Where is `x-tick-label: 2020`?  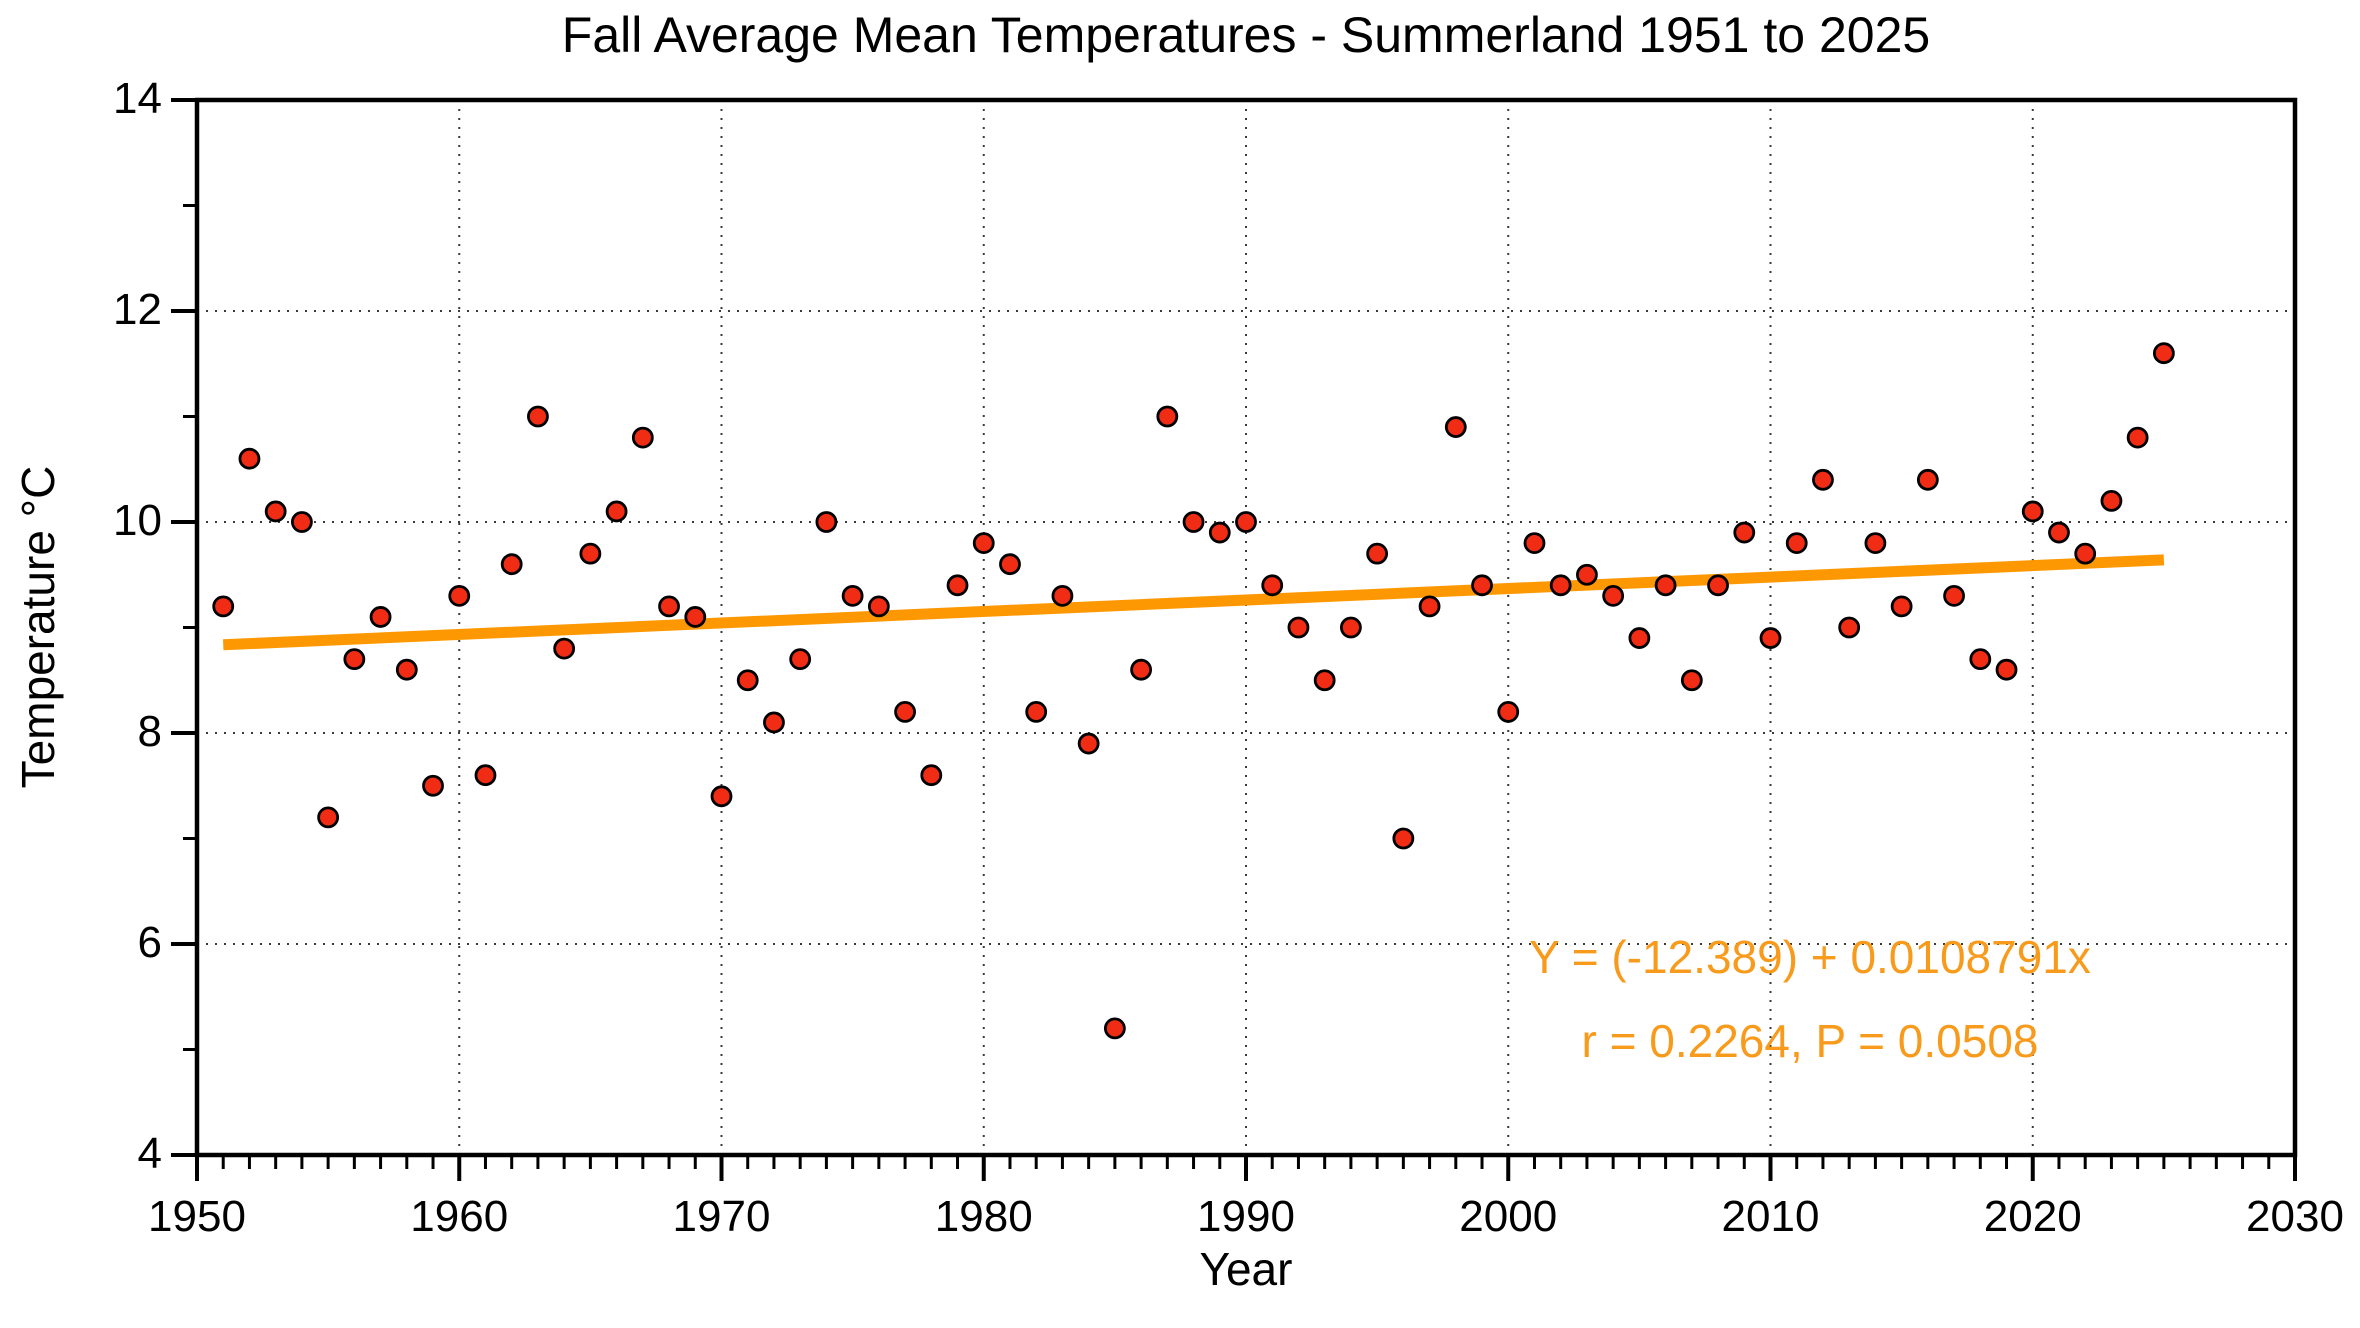
x-tick-label: 2020 is located at coordinates (2032, 1216).